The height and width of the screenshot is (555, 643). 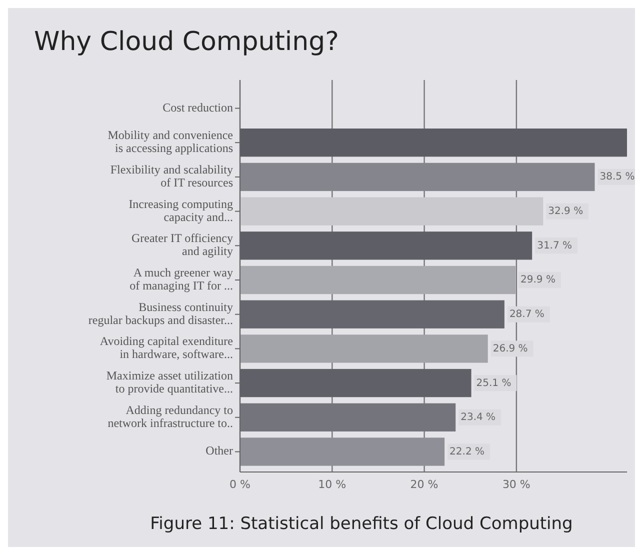 What do you see at coordinates (197, 107) in the screenshot?
I see `y-tick-label: Cost reduction` at bounding box center [197, 107].